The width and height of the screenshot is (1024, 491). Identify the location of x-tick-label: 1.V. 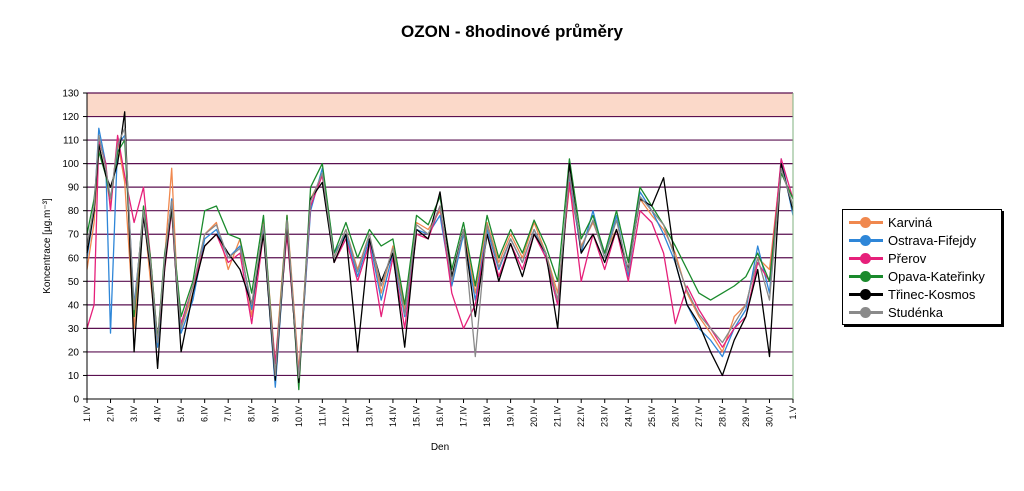
(793, 413).